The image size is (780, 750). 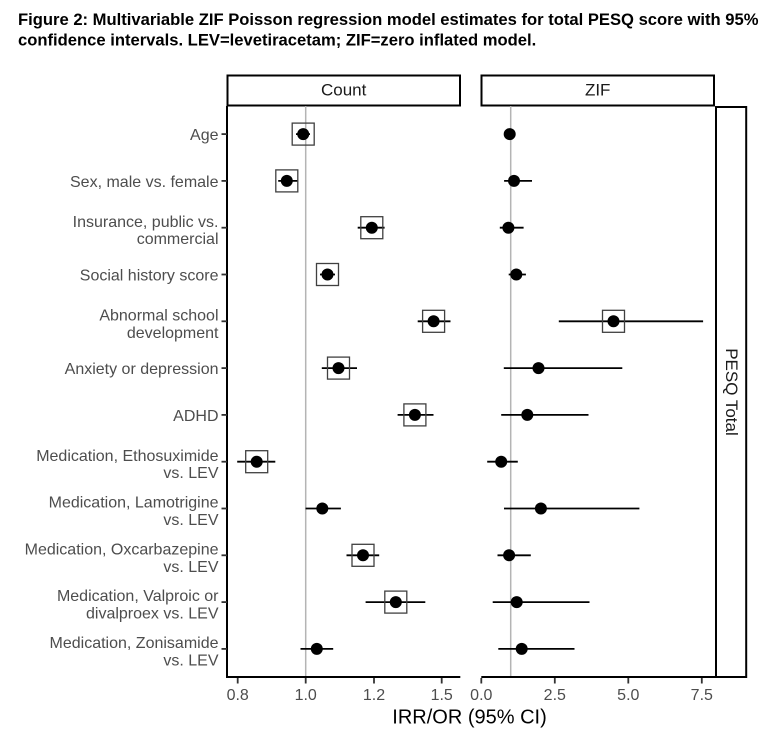 What do you see at coordinates (731, 392) in the screenshot?
I see `svg-text: PESQ Total` at bounding box center [731, 392].